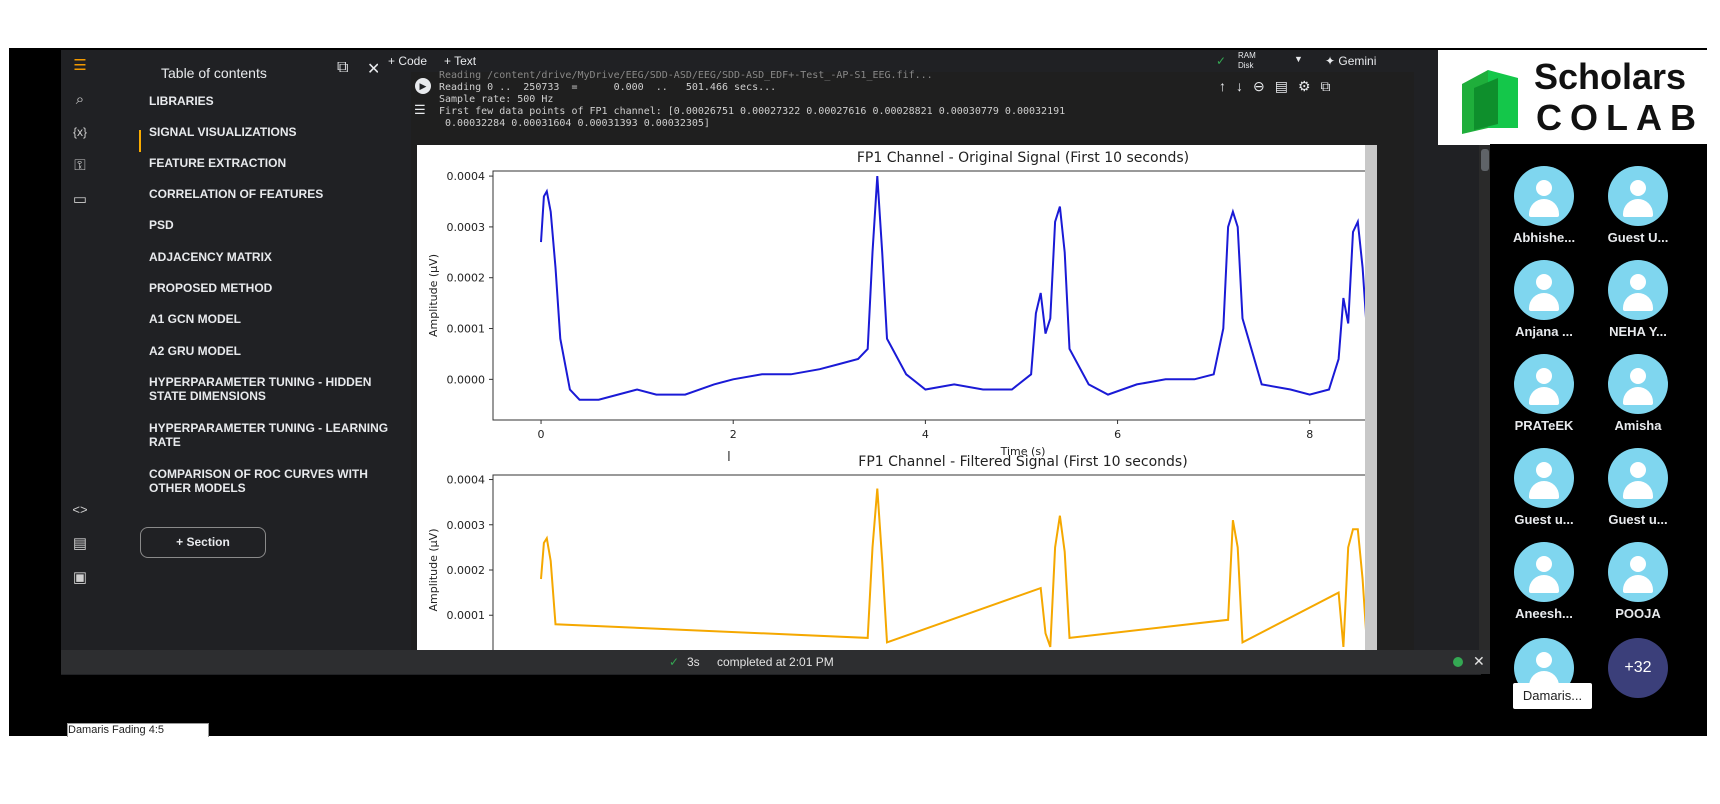  What do you see at coordinates (211, 288) in the screenshot?
I see `toc-item-proposed-method: PROPOSED METHOD` at bounding box center [211, 288].